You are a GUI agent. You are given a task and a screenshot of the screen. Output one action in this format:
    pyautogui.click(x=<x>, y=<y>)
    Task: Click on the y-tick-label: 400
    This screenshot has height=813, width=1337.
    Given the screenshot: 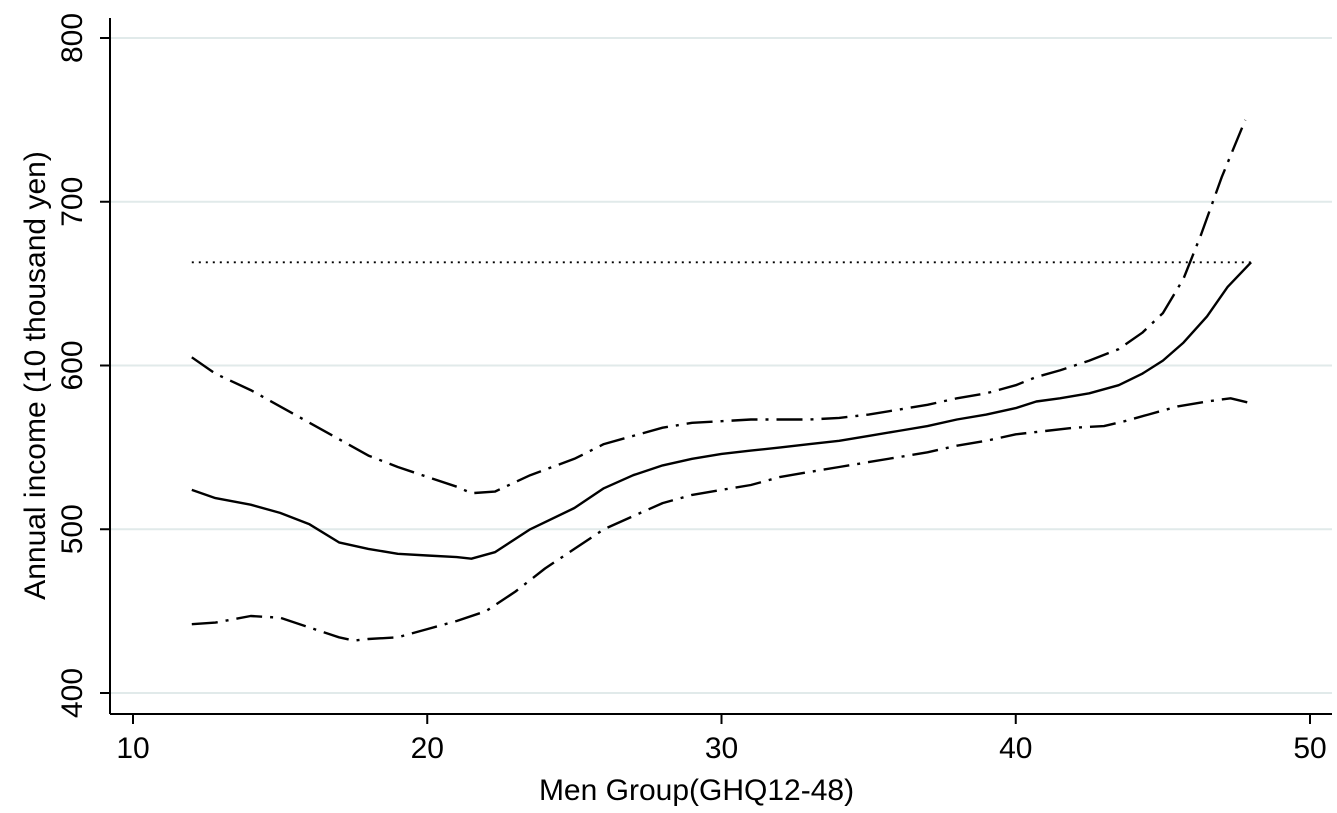 What is the action you would take?
    pyautogui.click(x=72, y=693)
    